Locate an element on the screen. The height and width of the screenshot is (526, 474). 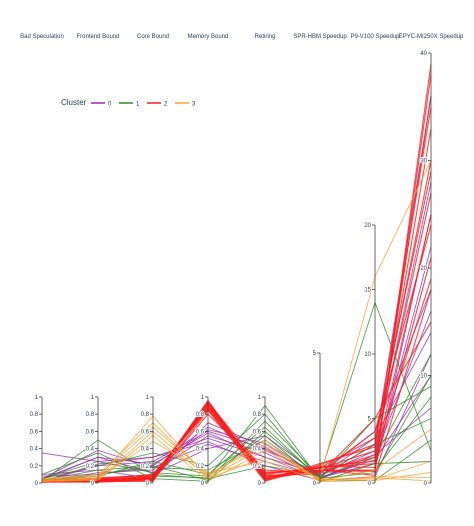
axis-title: Retiring is located at coordinates (265, 37).